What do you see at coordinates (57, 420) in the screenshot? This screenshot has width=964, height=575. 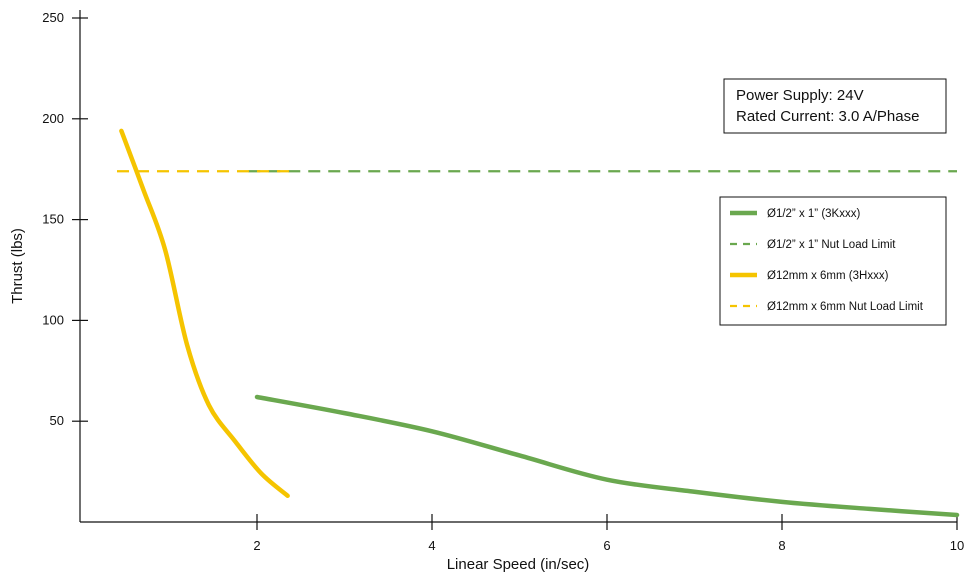 I see `y-tick-label: 50` at bounding box center [57, 420].